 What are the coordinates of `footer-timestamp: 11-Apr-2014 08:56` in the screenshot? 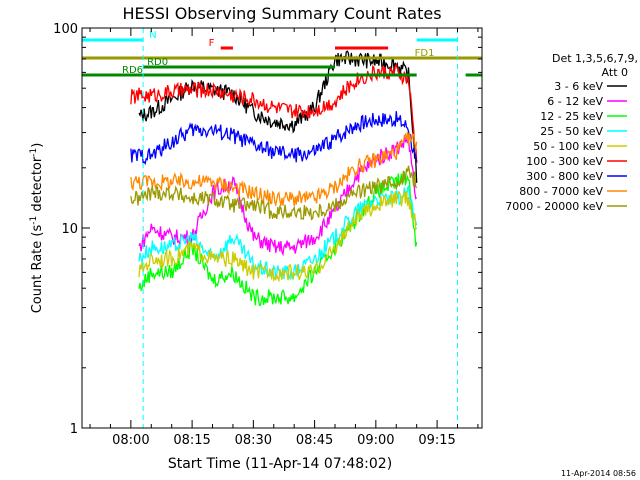 It's located at (598, 473).